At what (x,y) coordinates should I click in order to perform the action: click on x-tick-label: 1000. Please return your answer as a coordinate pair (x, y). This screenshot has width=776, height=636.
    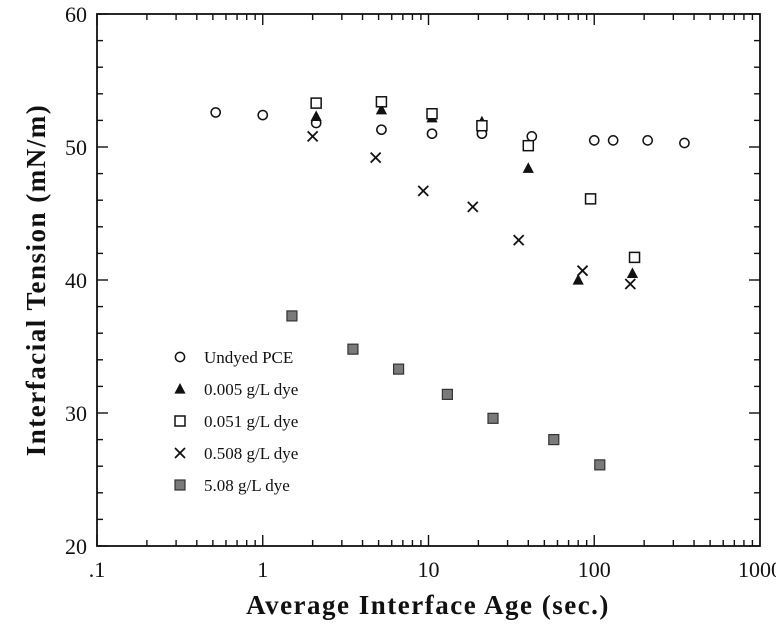
    Looking at the image, I should click on (757, 569).